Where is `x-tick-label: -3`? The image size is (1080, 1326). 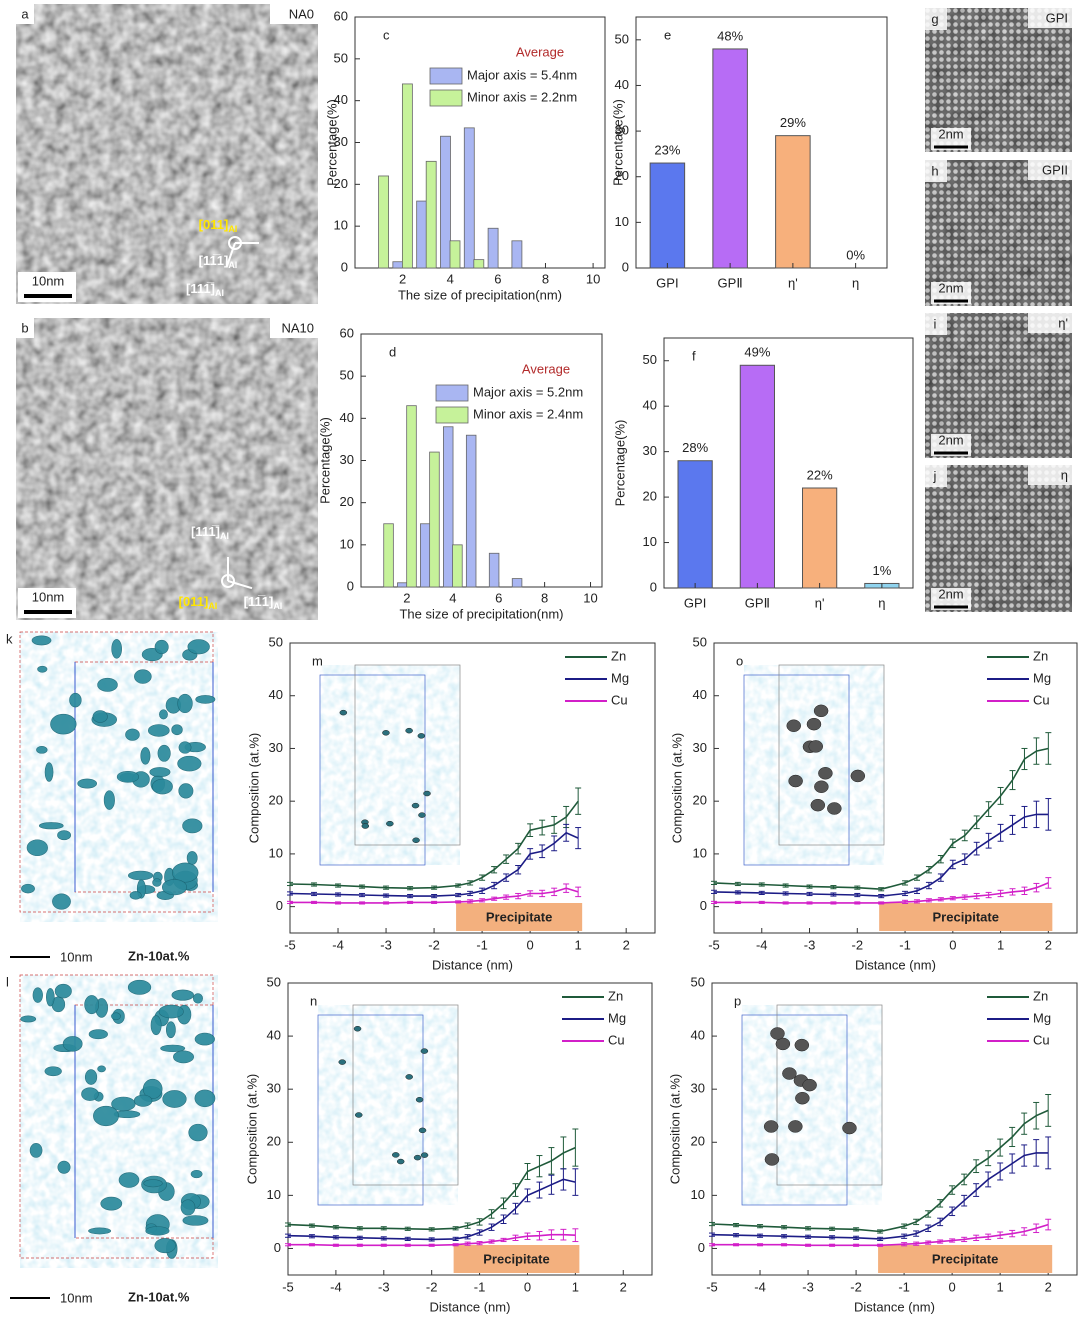 x-tick-label: -3 is located at coordinates (386, 944).